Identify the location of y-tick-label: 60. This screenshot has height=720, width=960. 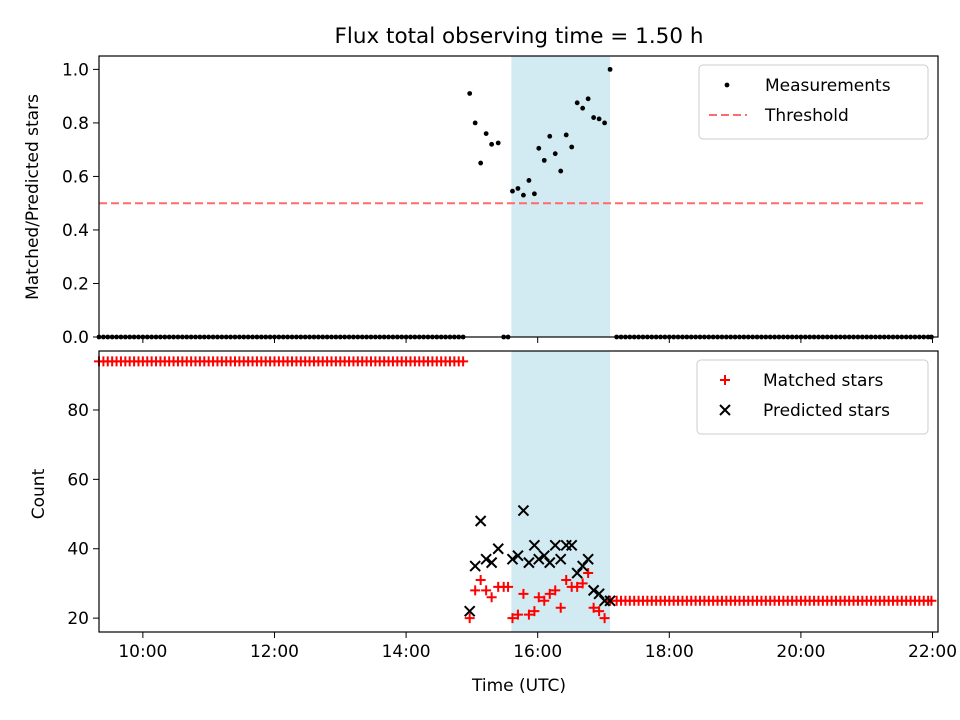
(78, 480).